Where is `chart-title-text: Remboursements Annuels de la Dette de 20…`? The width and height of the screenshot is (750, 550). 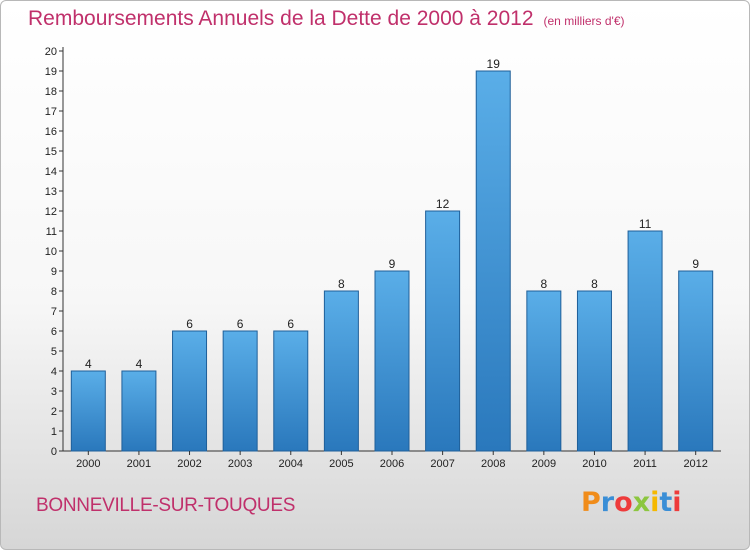 chart-title-text: Remboursements Annuels de la Dette de 20… is located at coordinates (281, 18).